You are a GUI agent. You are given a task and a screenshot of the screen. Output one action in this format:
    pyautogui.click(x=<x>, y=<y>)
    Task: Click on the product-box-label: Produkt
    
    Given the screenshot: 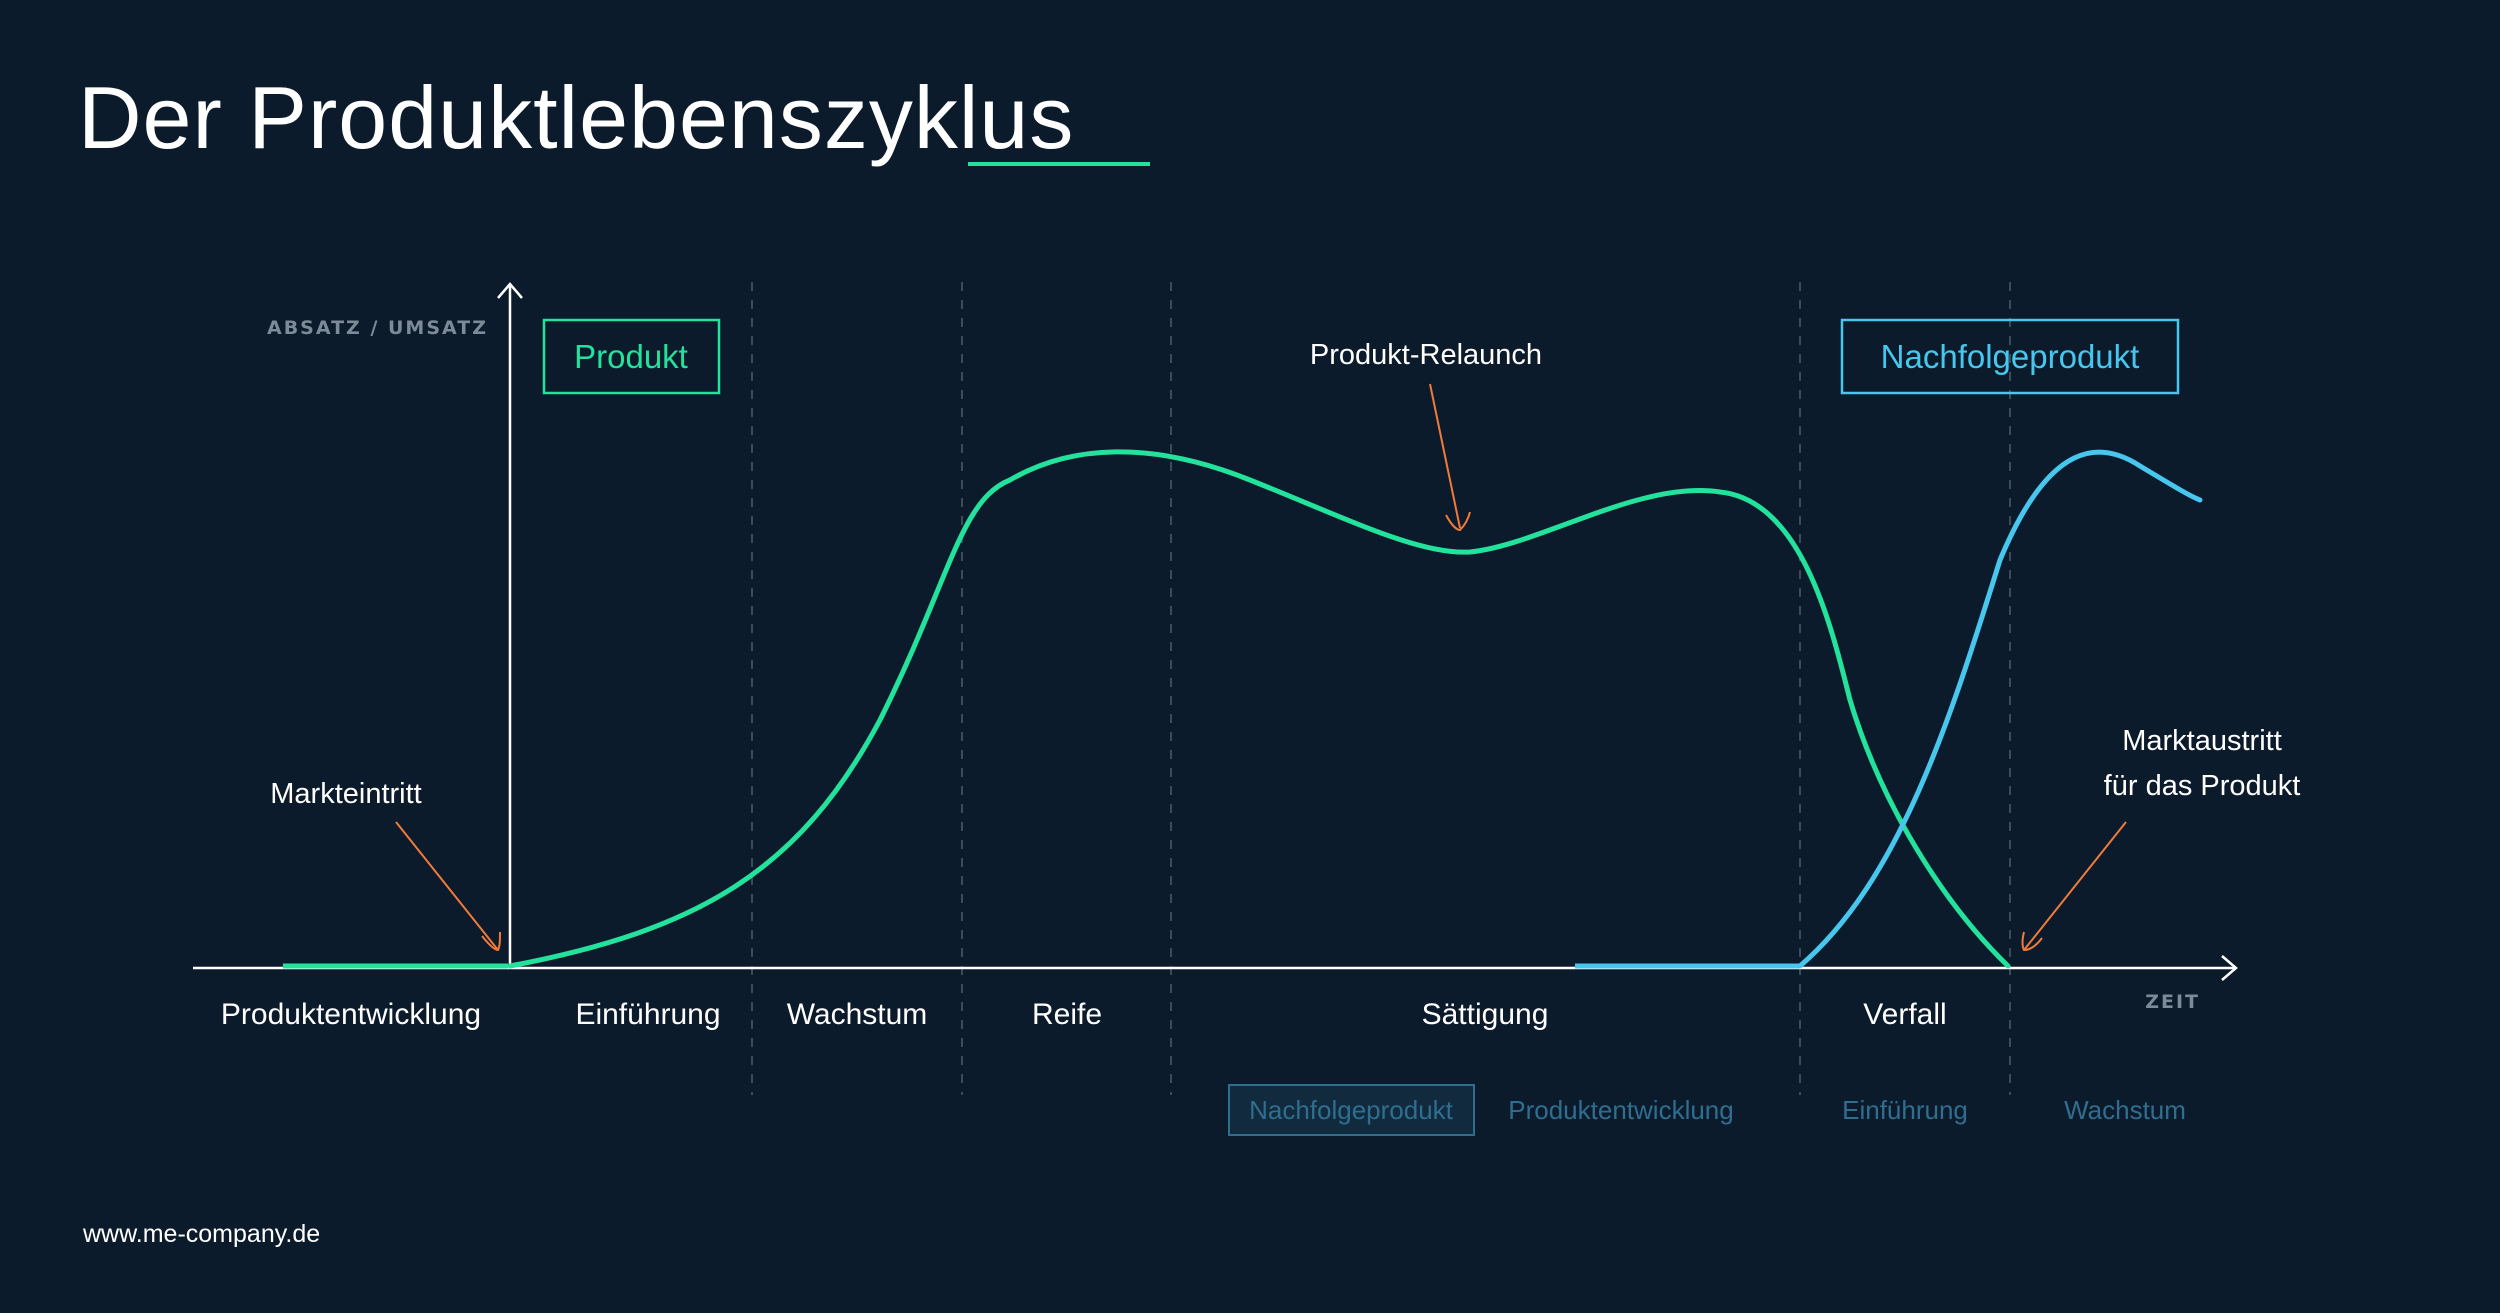 What is the action you would take?
    pyautogui.click(x=631, y=356)
    